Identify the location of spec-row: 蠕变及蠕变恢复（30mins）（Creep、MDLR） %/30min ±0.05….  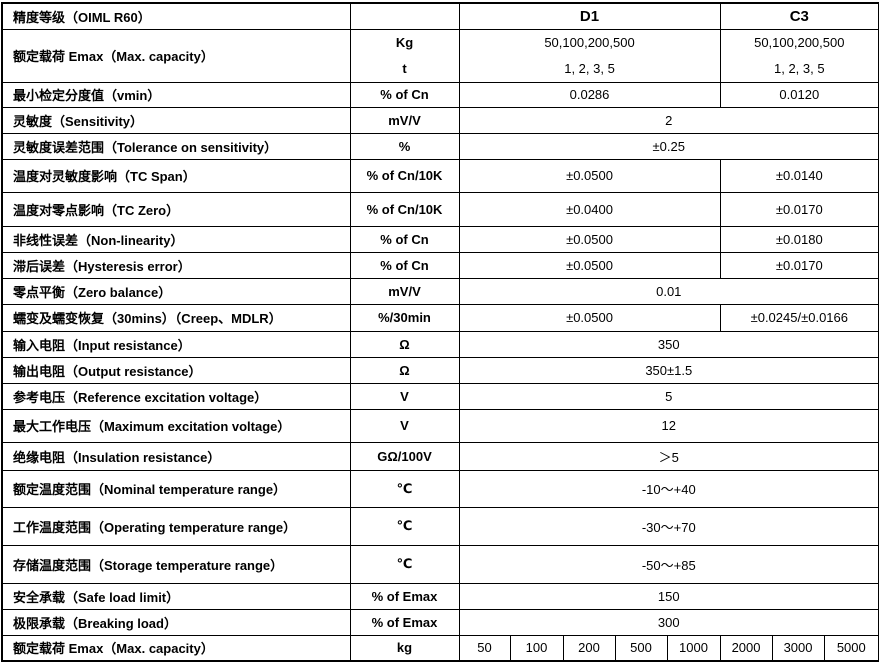
(440, 317).